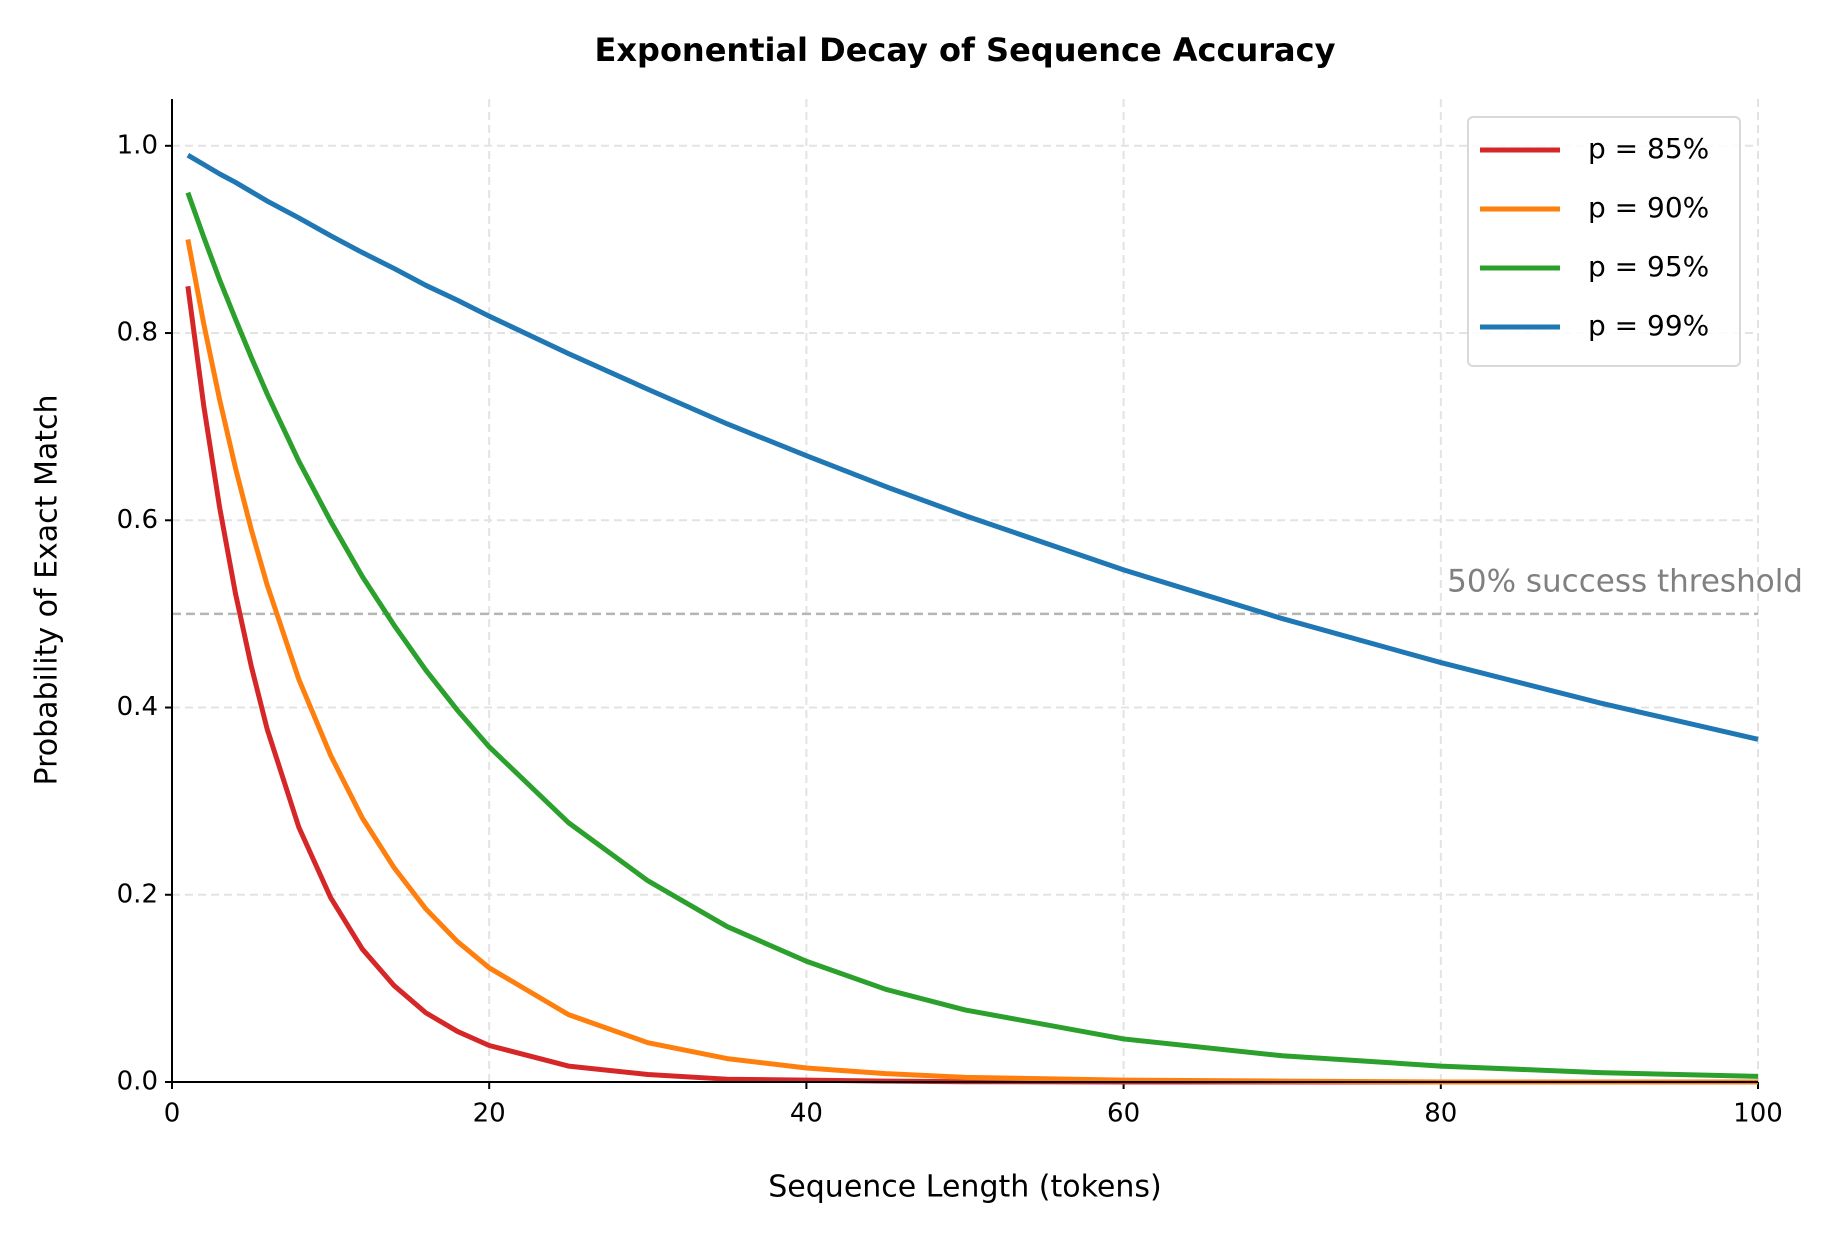 The image size is (1825, 1234). I want to click on y-tick-label: 0.6, so click(137, 520).